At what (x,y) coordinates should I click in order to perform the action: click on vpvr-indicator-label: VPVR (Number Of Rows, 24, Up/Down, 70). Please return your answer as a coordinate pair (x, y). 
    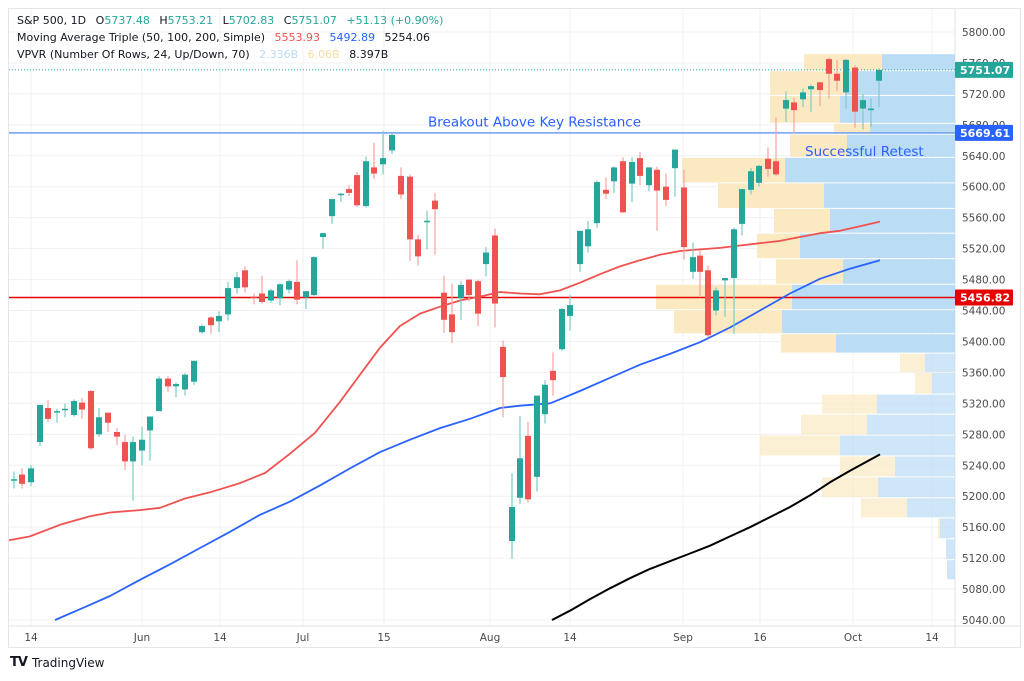
    Looking at the image, I should click on (133, 54).